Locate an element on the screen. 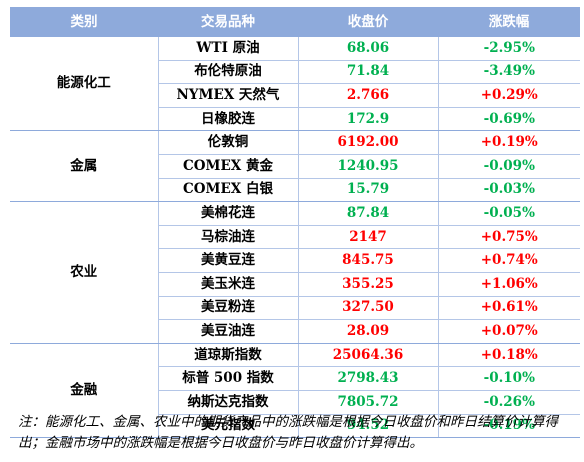  change-pct-cell: +0.19% is located at coordinates (509, 142).